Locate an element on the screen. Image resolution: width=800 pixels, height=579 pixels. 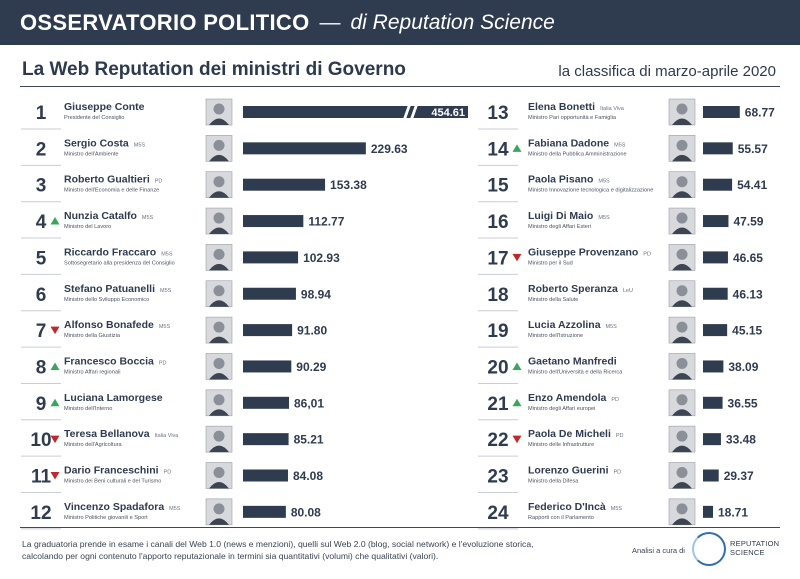
rank-14-photo-head-icon is located at coordinates (682, 145).